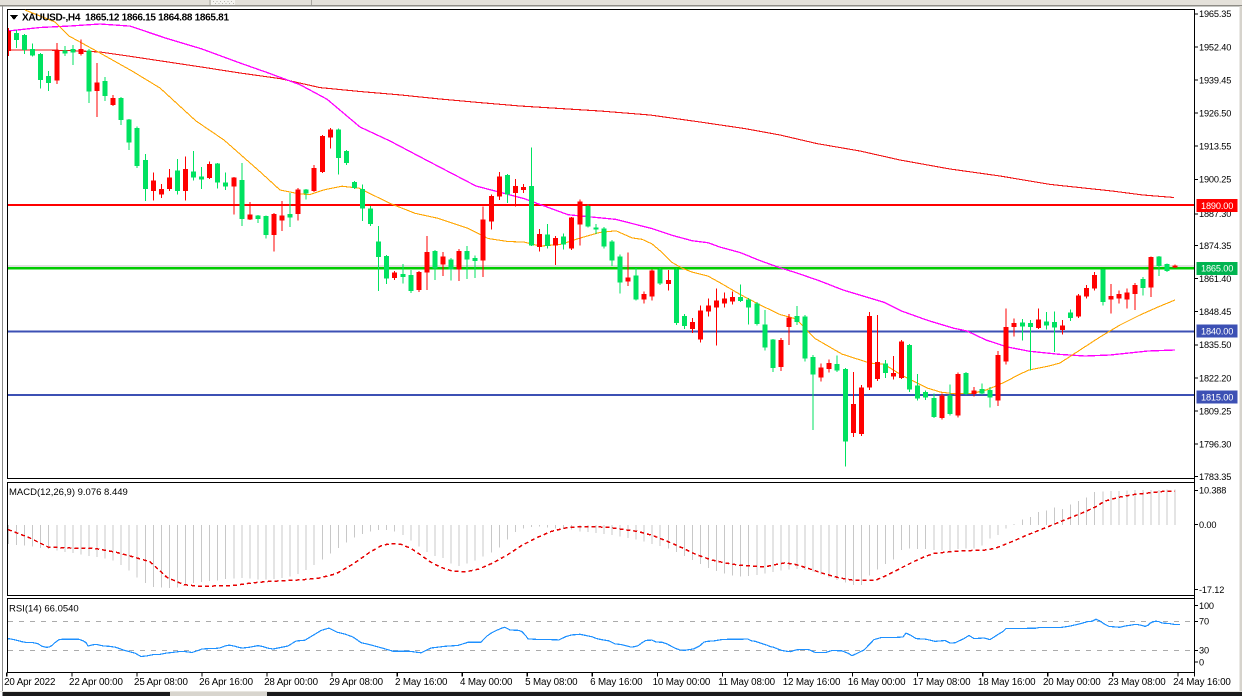 The width and height of the screenshot is (1242, 696). What do you see at coordinates (1215, 477) in the screenshot?
I see `svg-text: 1783.35` at bounding box center [1215, 477].